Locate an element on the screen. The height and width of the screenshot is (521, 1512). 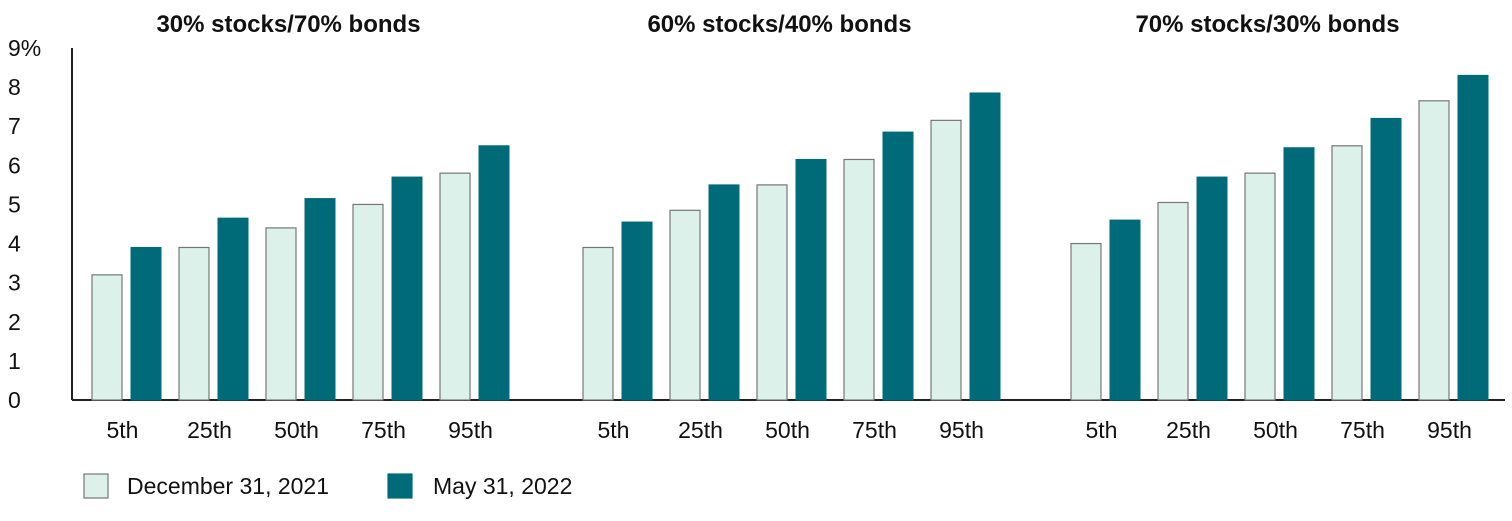
group-title: 70% stocks/30% bonds is located at coordinates (1267, 24).